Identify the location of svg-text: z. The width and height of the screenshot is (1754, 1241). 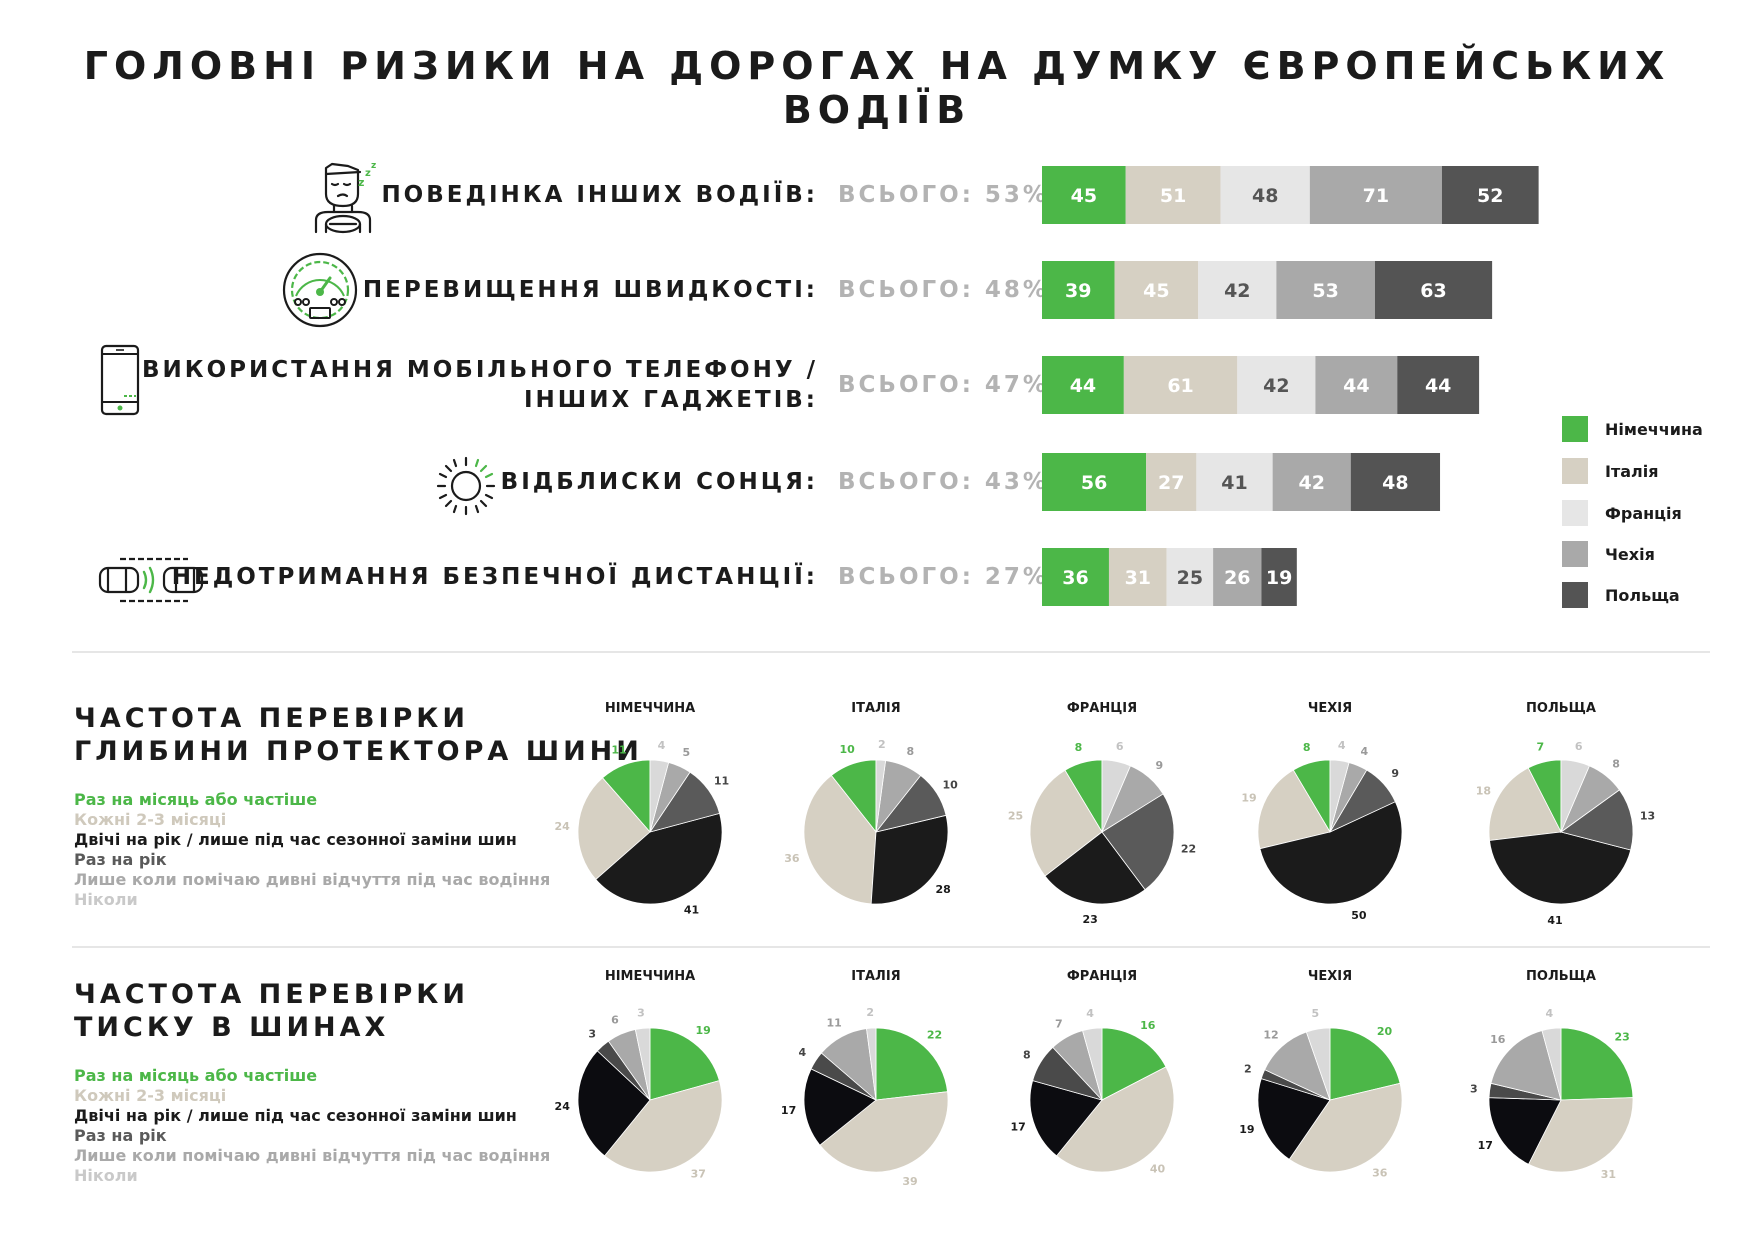
(373, 166).